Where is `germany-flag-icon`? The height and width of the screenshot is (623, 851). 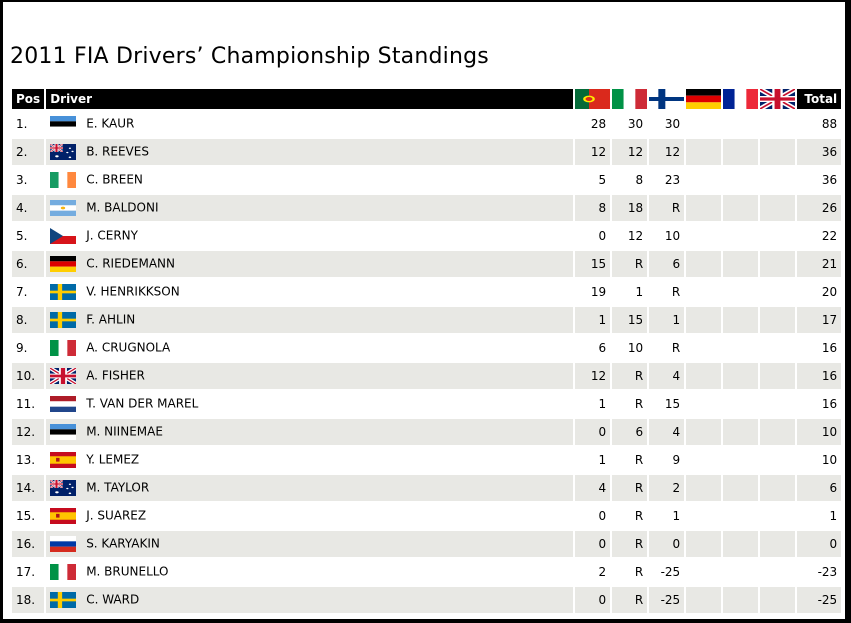
germany-flag-icon is located at coordinates (63, 264).